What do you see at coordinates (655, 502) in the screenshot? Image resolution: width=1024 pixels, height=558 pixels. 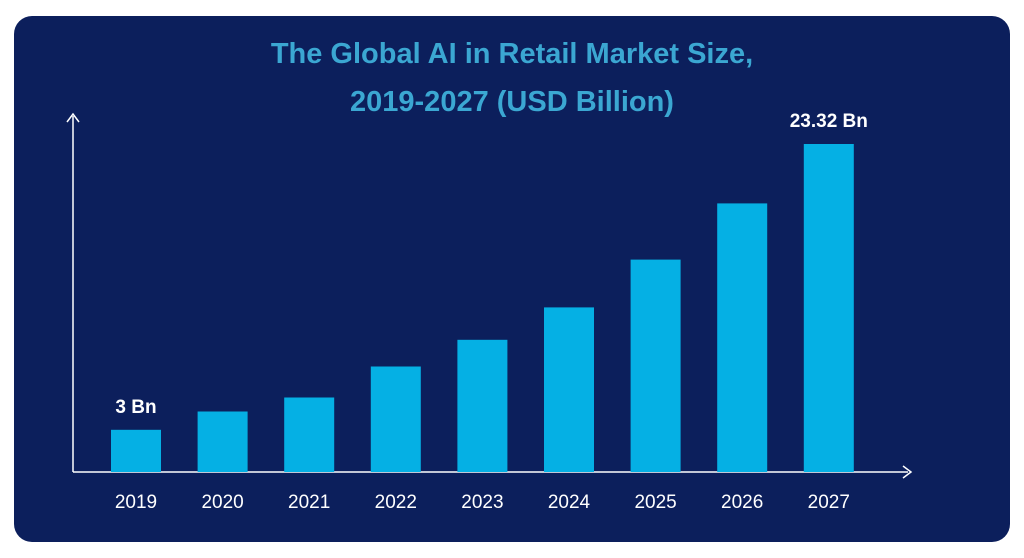 I see `x-tick-label-2025: 2025` at bounding box center [655, 502].